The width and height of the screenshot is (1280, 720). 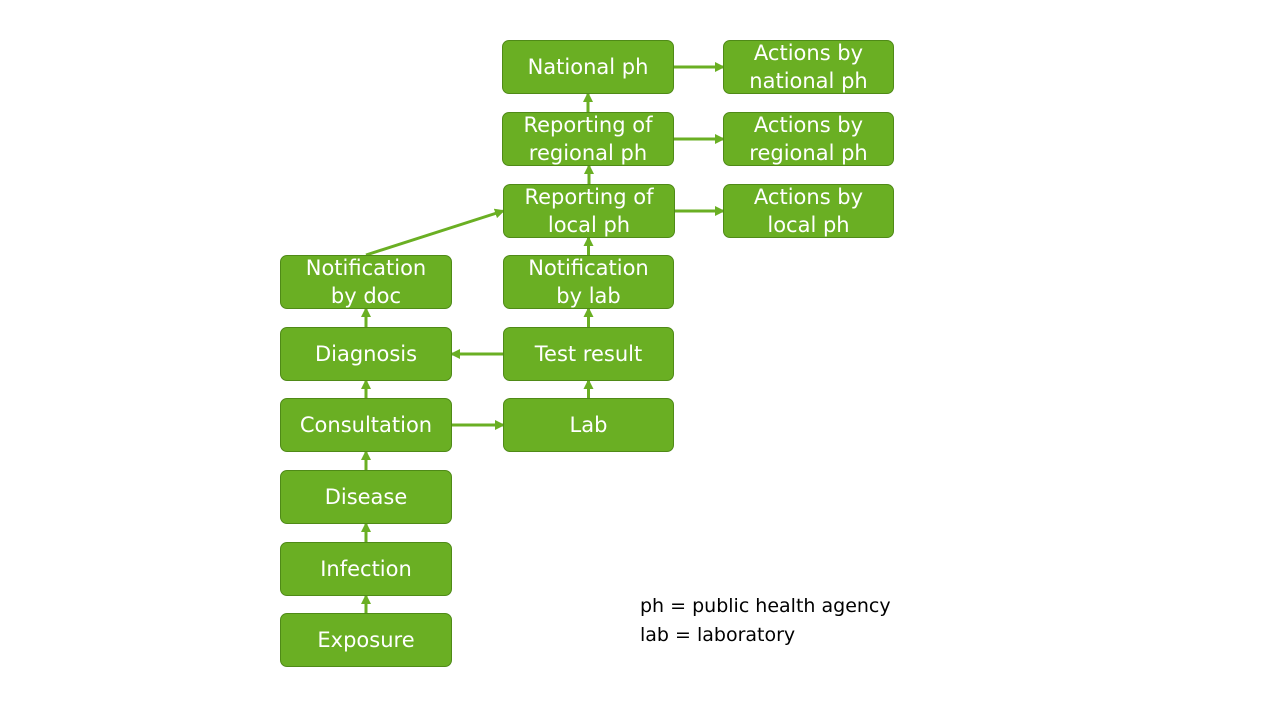 What do you see at coordinates (366, 282) in the screenshot?
I see `notification-by-doc-box: Notification by doc` at bounding box center [366, 282].